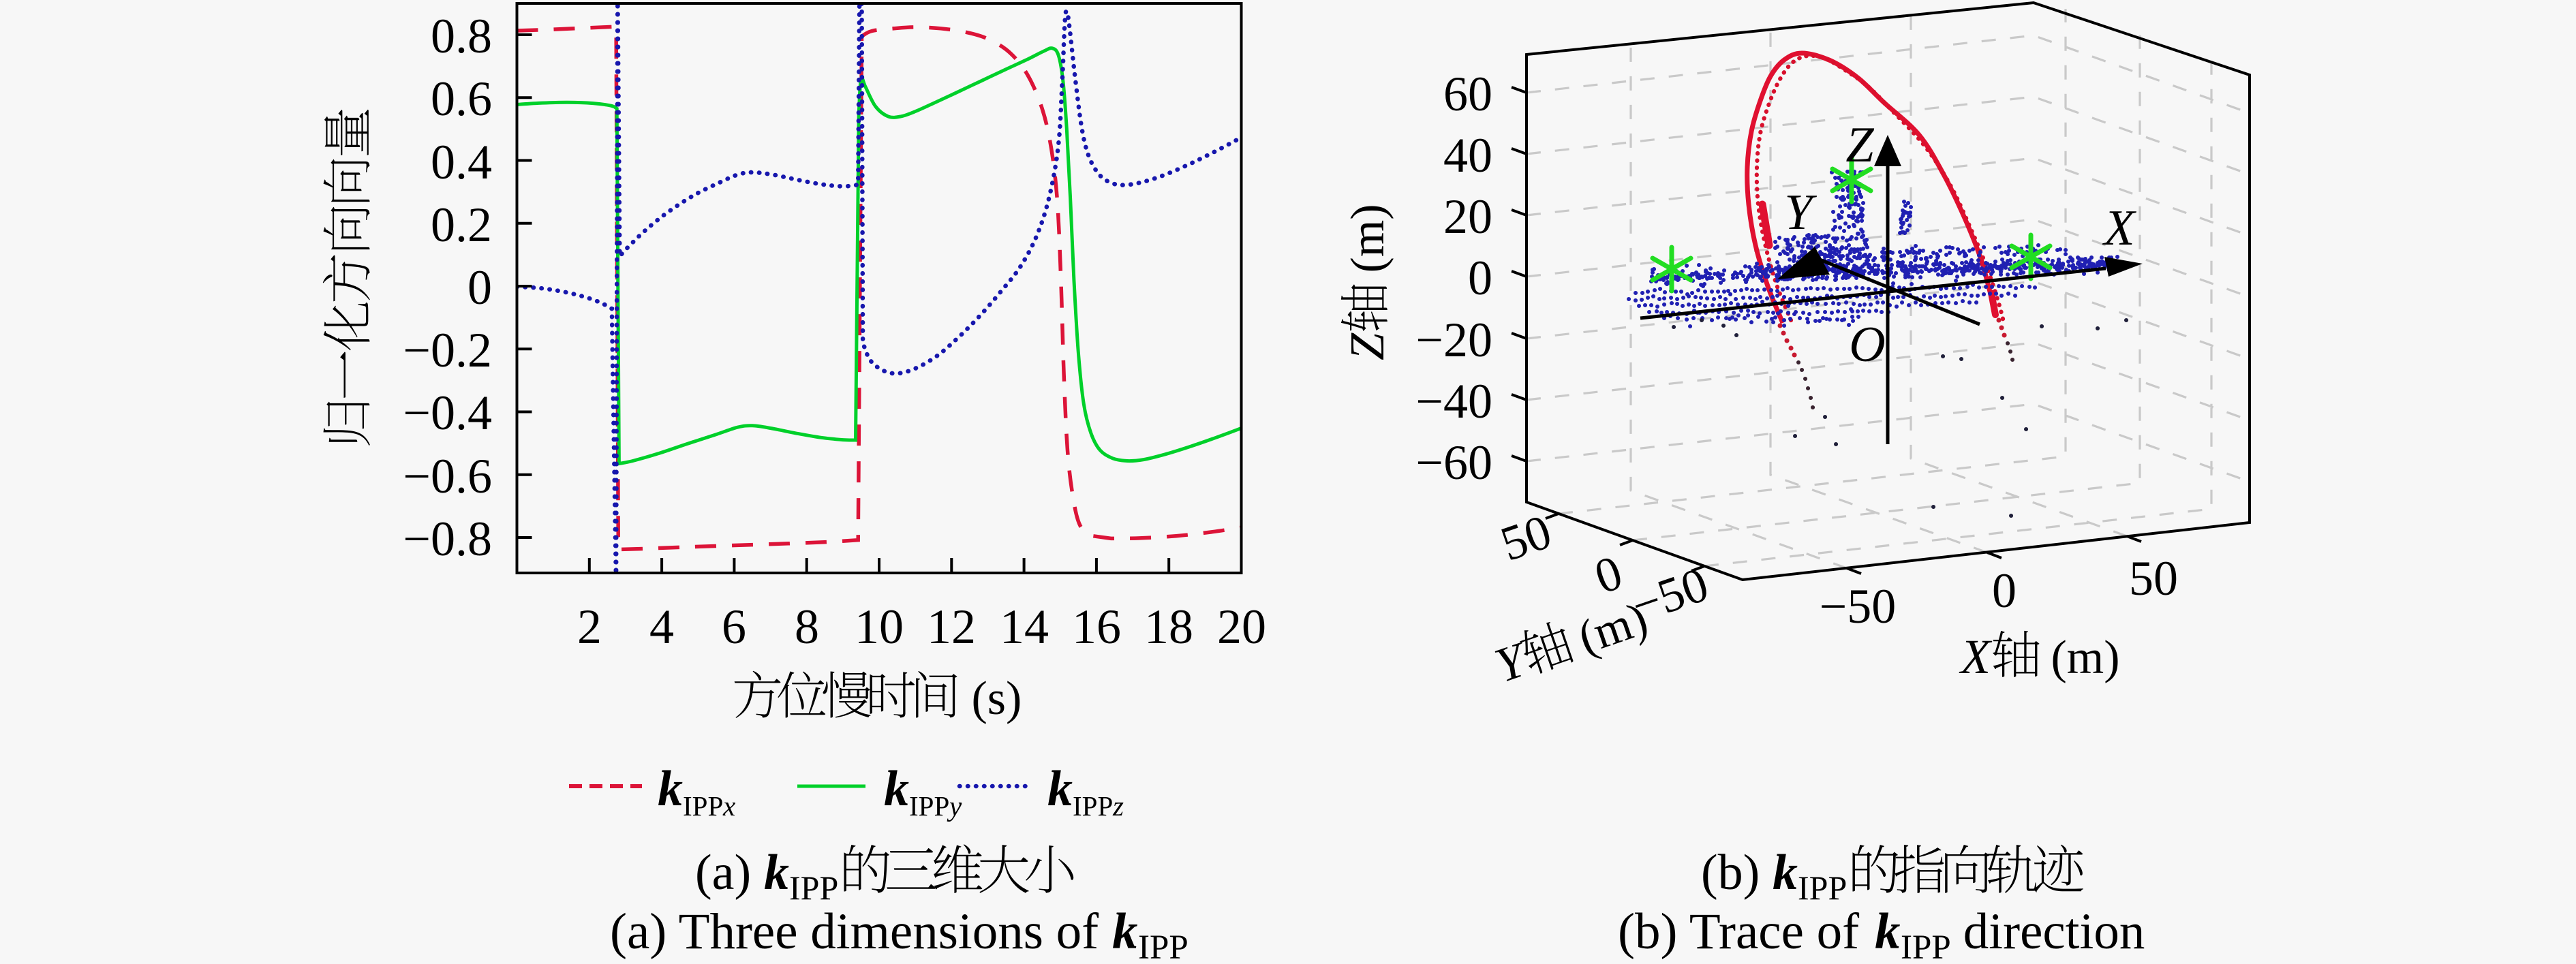 This screenshot has height=964, width=2576. I want to click on svg-text: −40, so click(1454, 401).